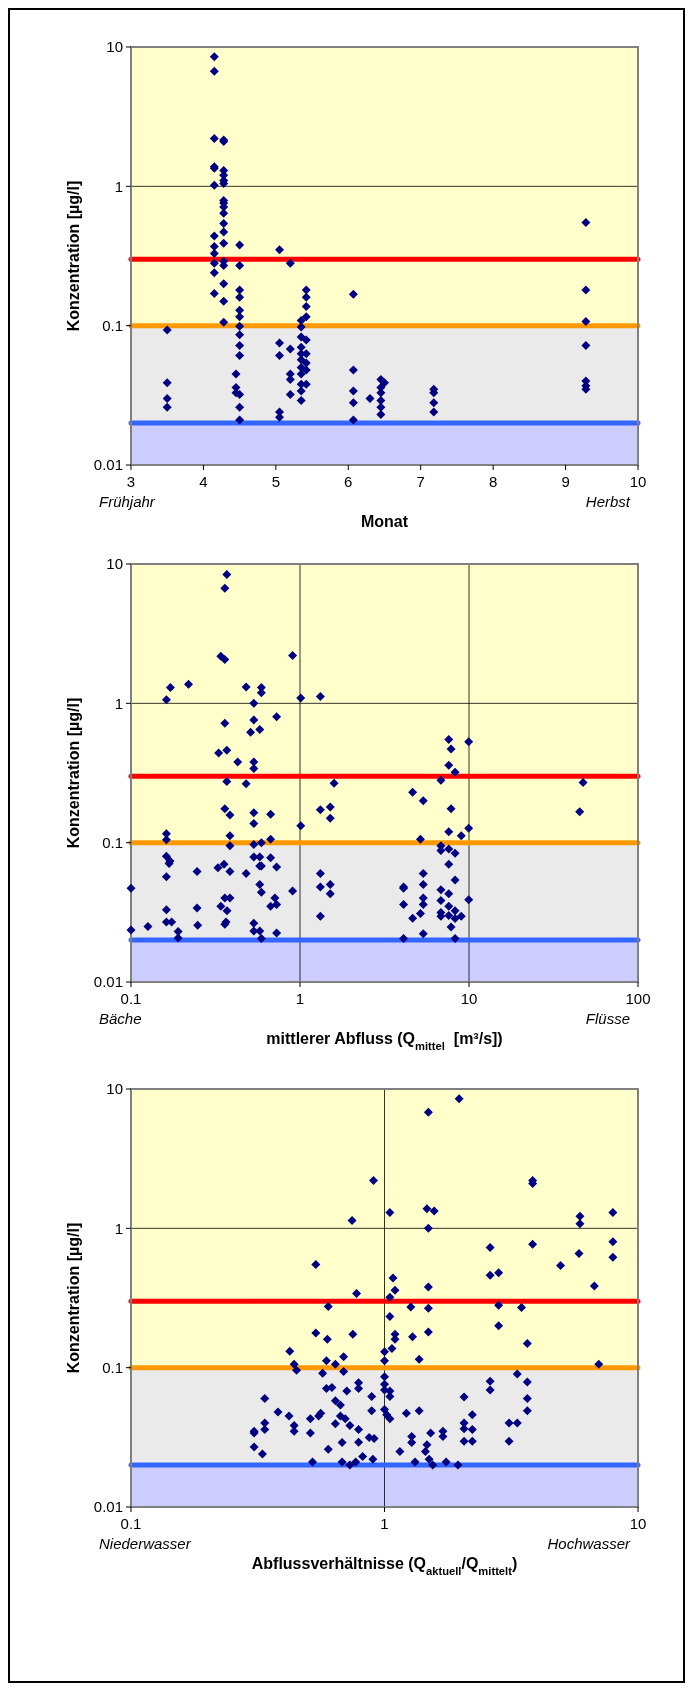 This screenshot has height=1691, width=693. Describe the element at coordinates (384, 1041) in the screenshot. I see `x-axis-title: mittlerer Abfluss (Q$_{mittel}$ [m³/s])` at that location.